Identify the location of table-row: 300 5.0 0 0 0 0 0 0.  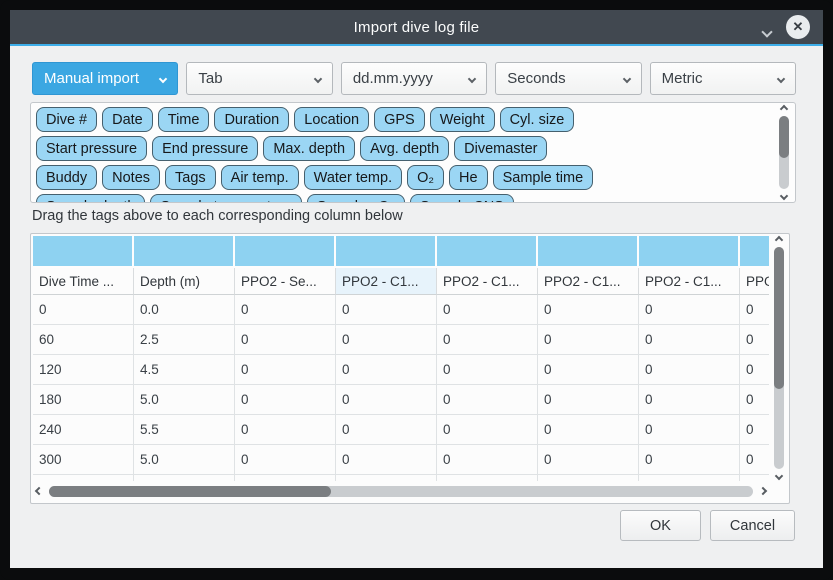
(401, 460).